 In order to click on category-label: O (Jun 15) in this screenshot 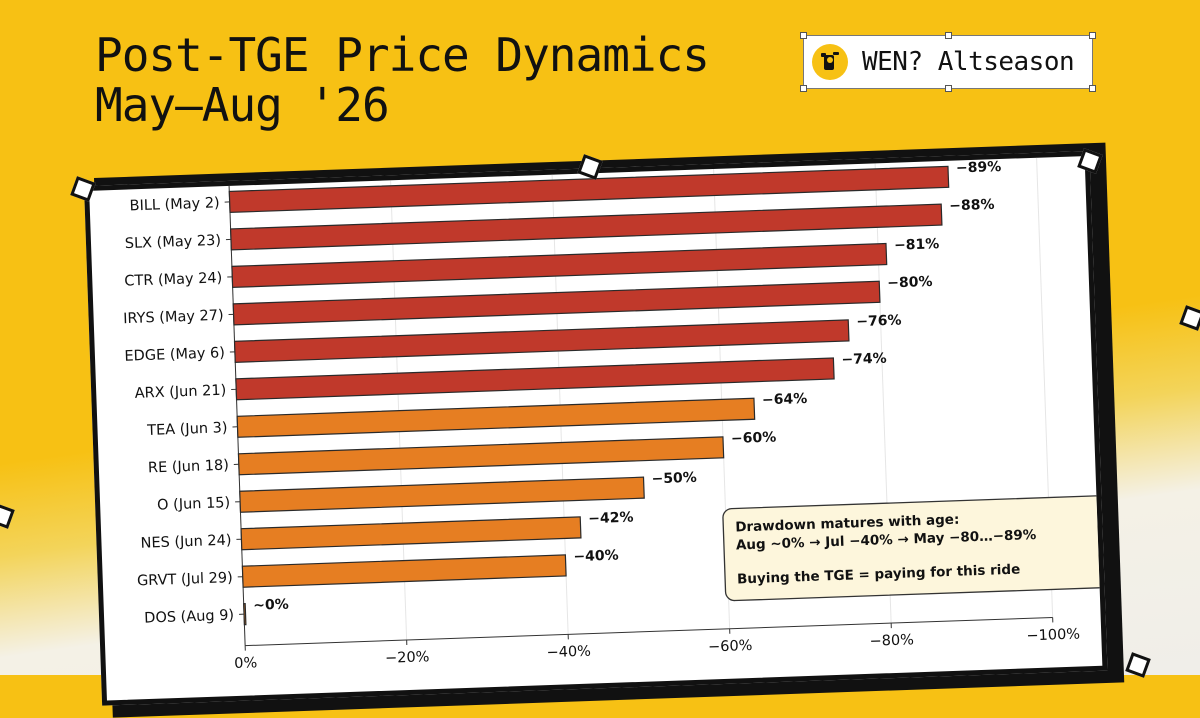, I will do `click(194, 504)`.